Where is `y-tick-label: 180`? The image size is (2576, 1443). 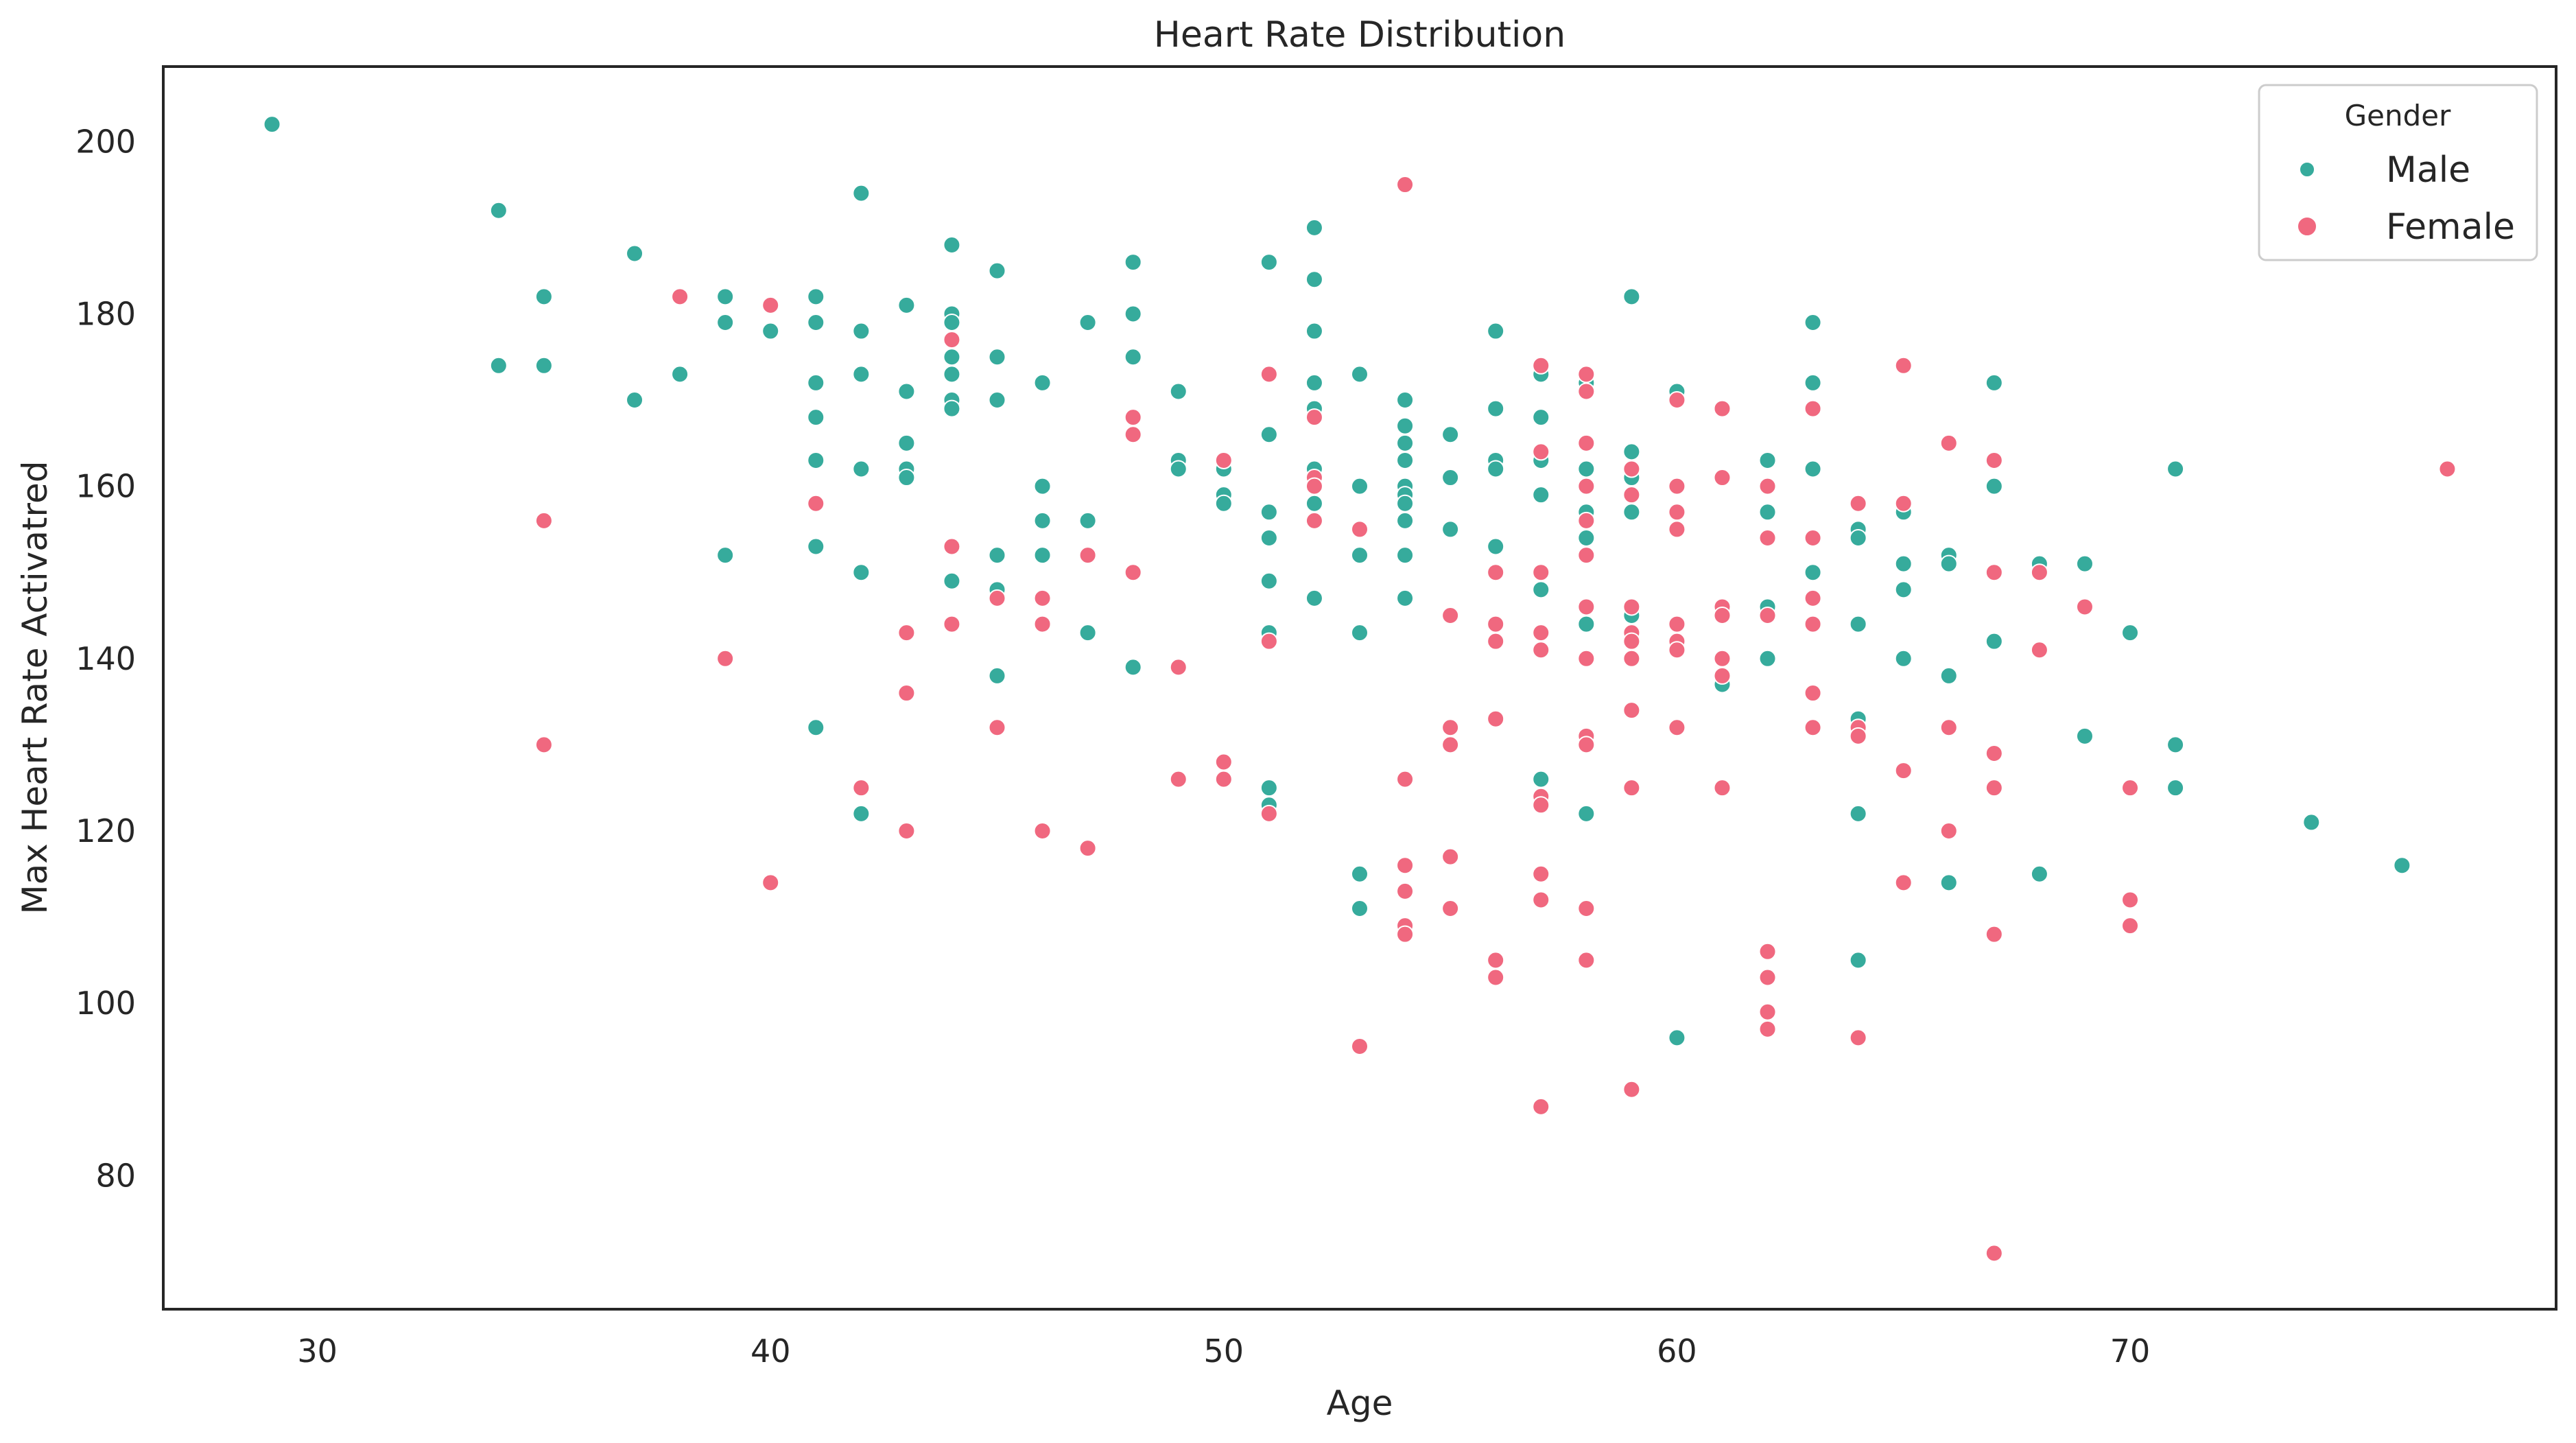 y-tick-label: 180 is located at coordinates (105, 313).